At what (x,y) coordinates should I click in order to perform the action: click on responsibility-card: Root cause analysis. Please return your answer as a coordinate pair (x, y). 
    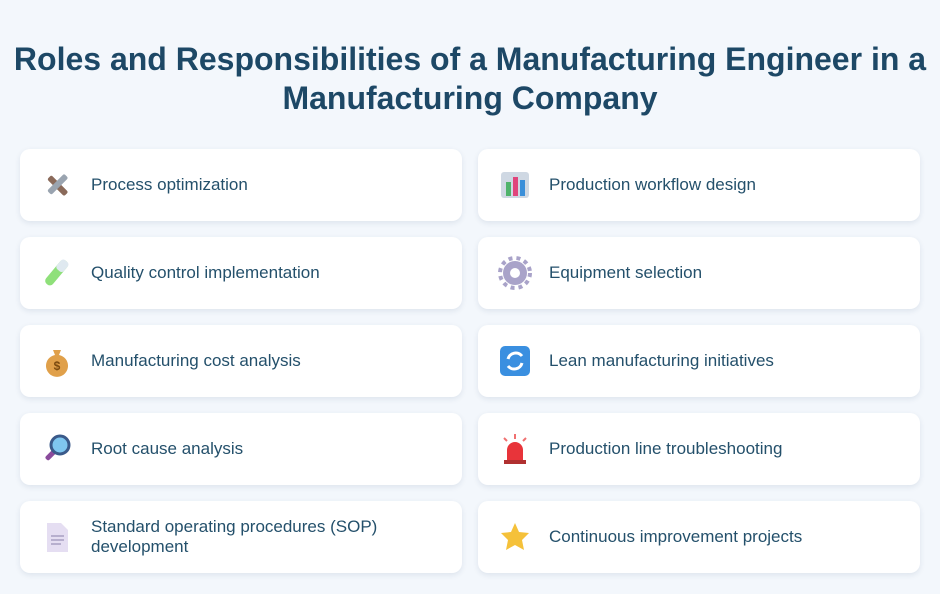
    Looking at the image, I should click on (241, 449).